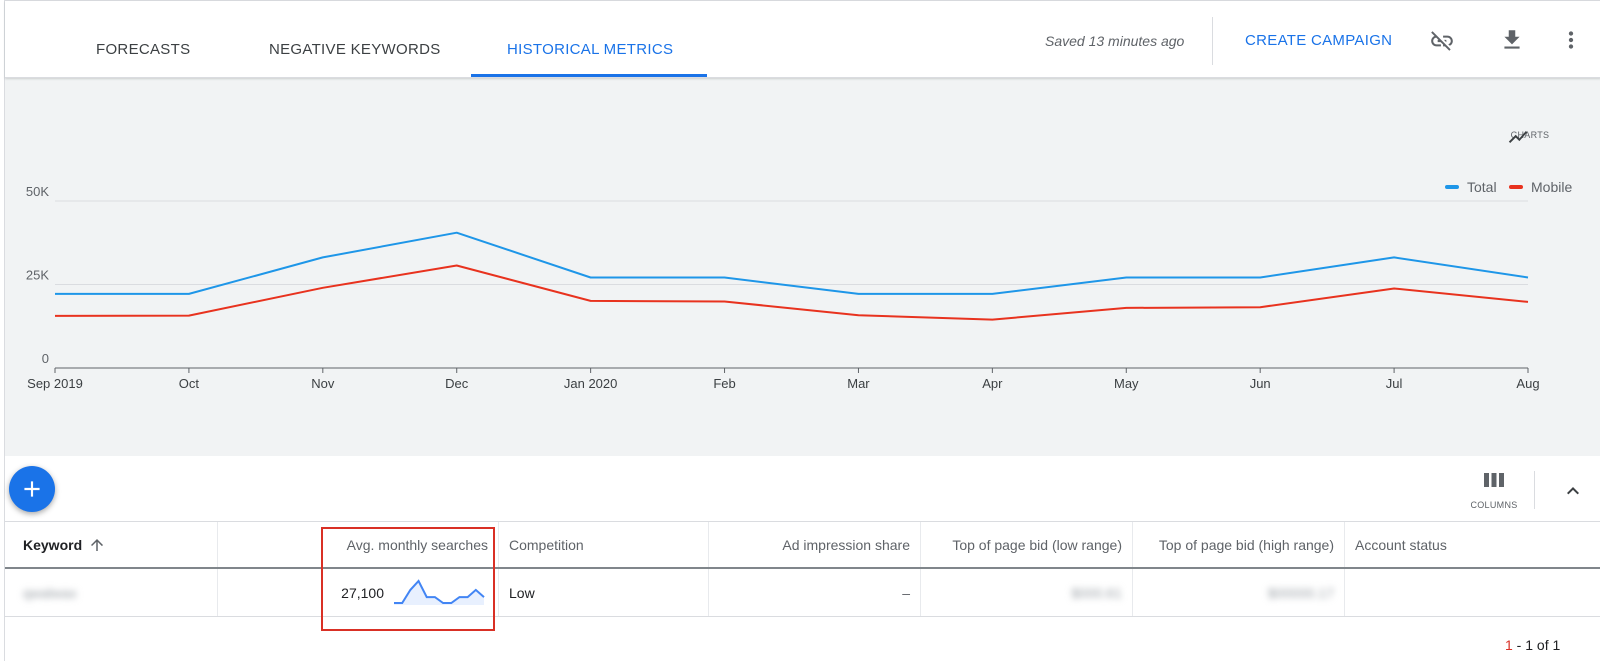  Describe the element at coordinates (1096, 592) in the screenshot. I see `low-bid-value: $000.61` at that location.